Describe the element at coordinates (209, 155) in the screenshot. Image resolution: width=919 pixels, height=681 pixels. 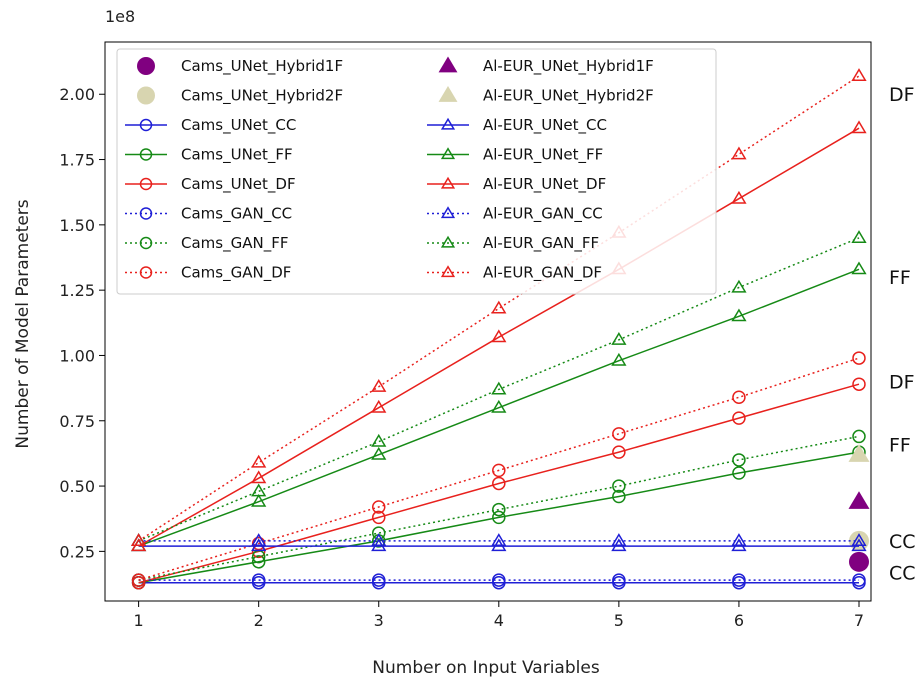
I see `legend-item: Cams_UNet_FF` at that location.